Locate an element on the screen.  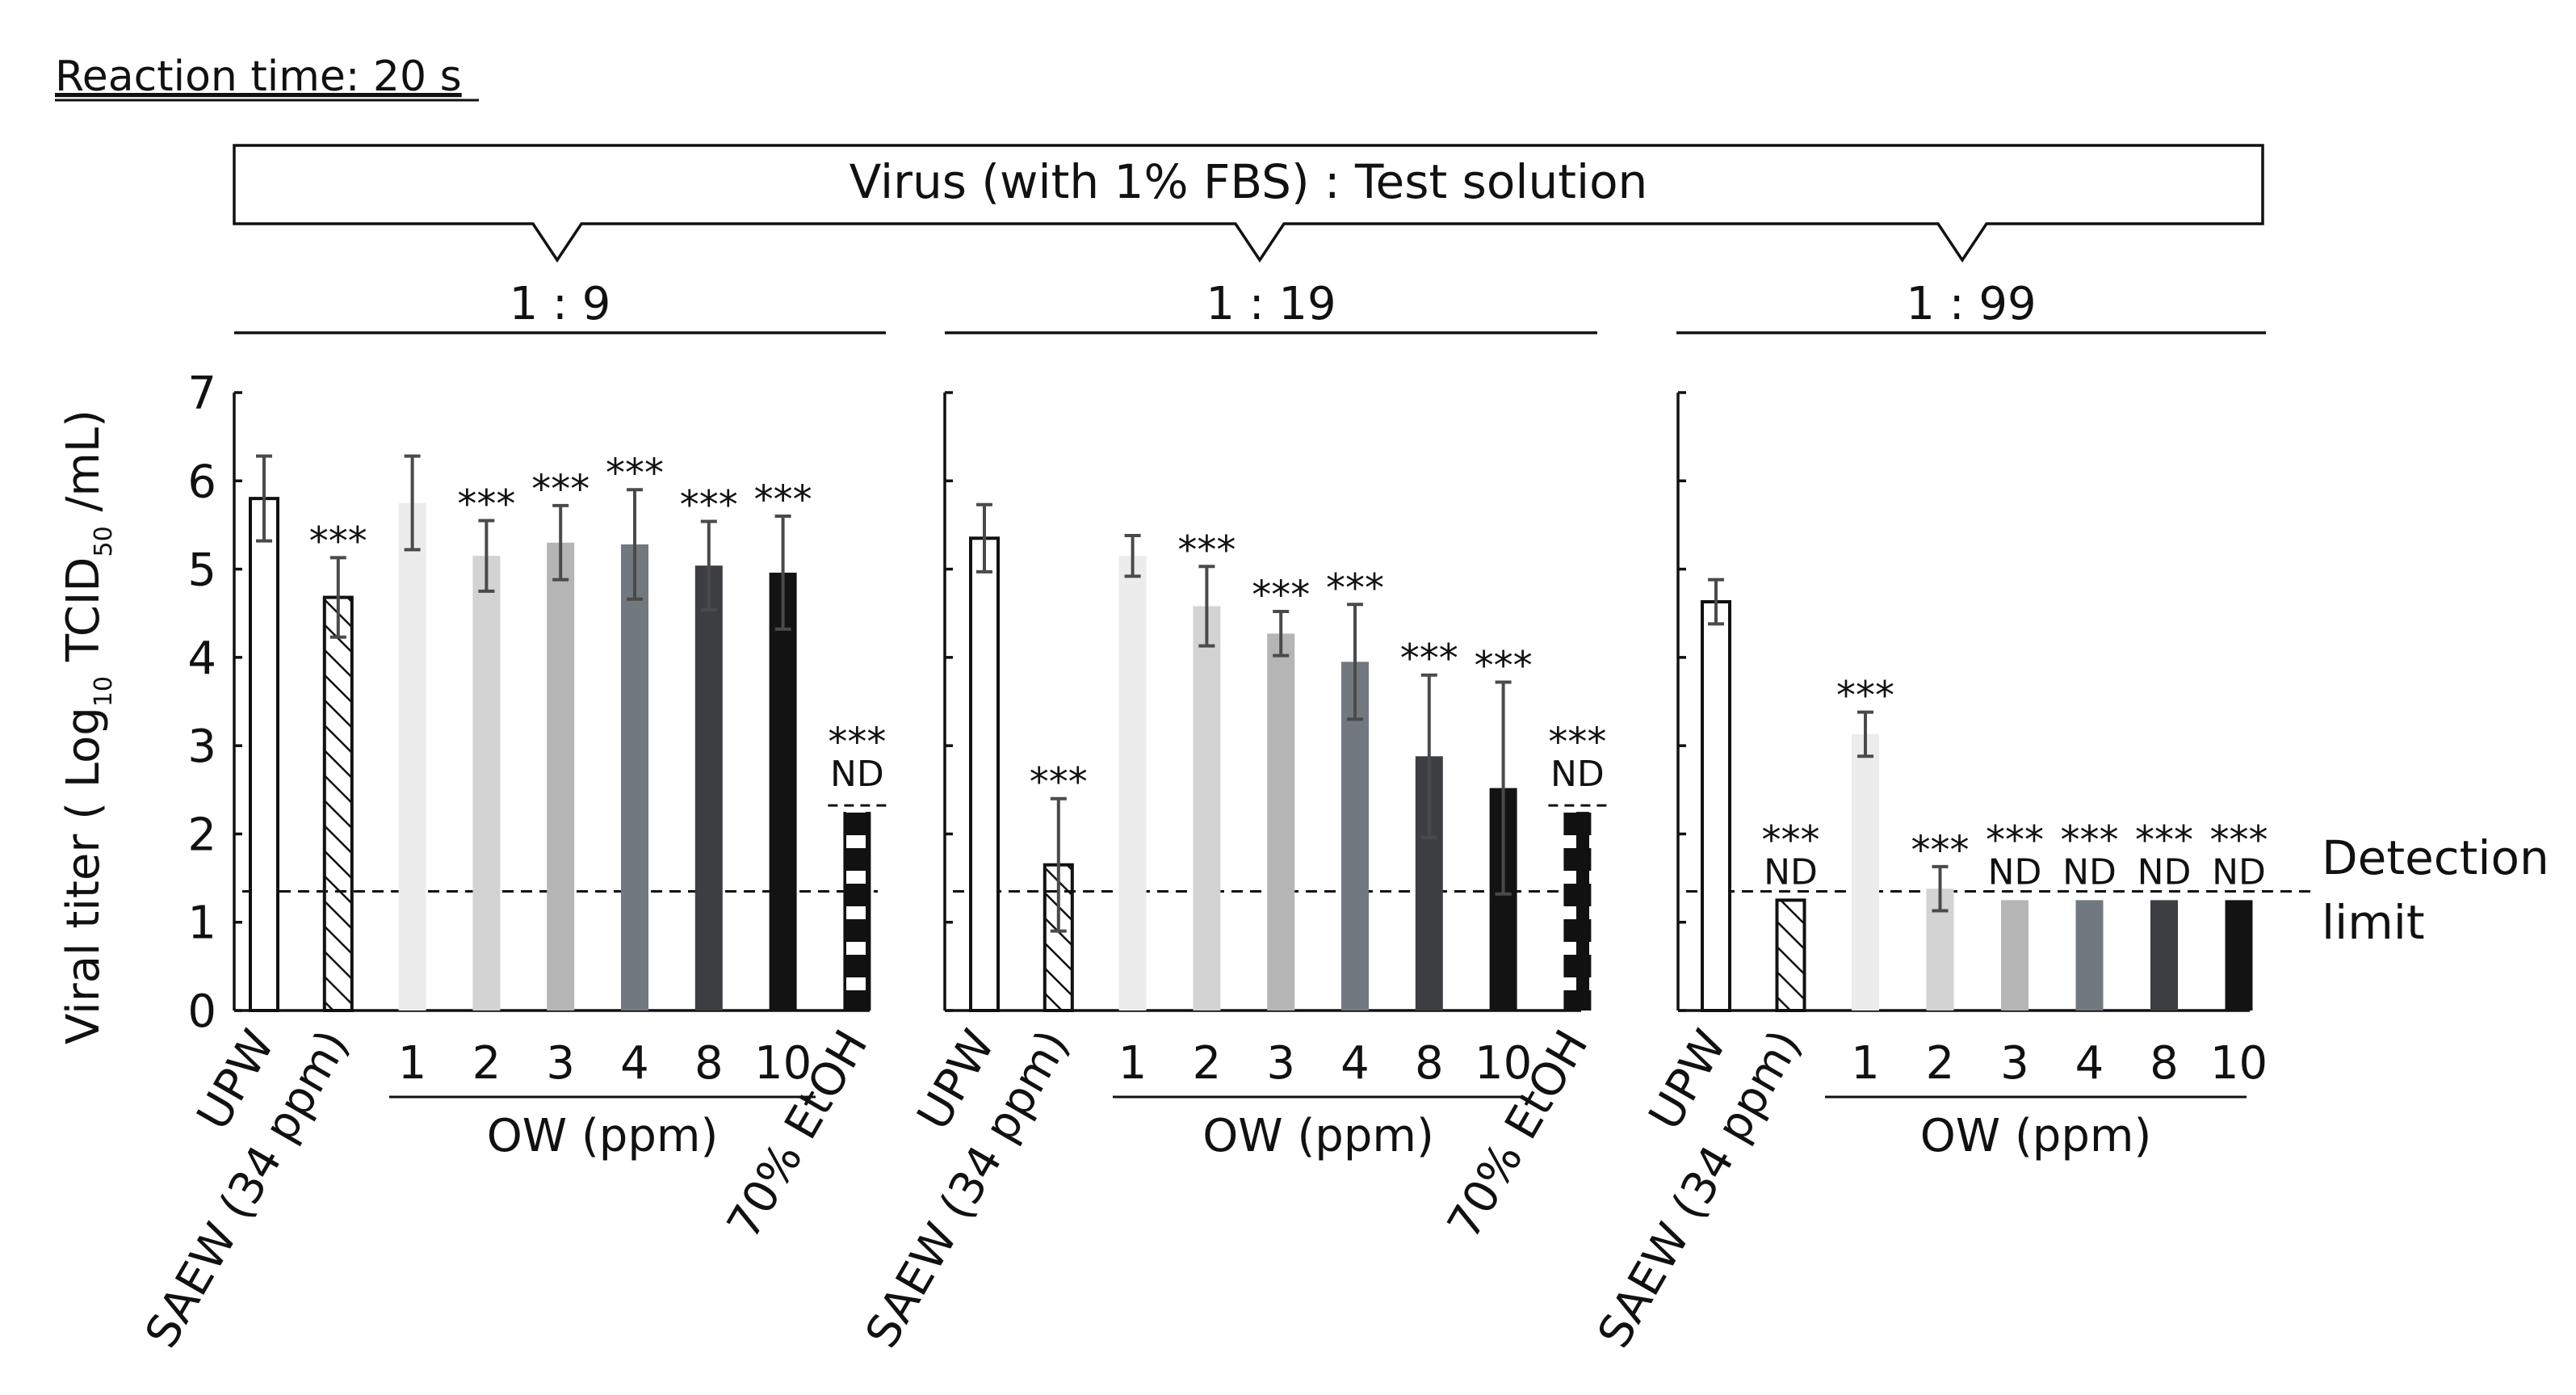
y-tick-label: 1 is located at coordinates (201, 923).